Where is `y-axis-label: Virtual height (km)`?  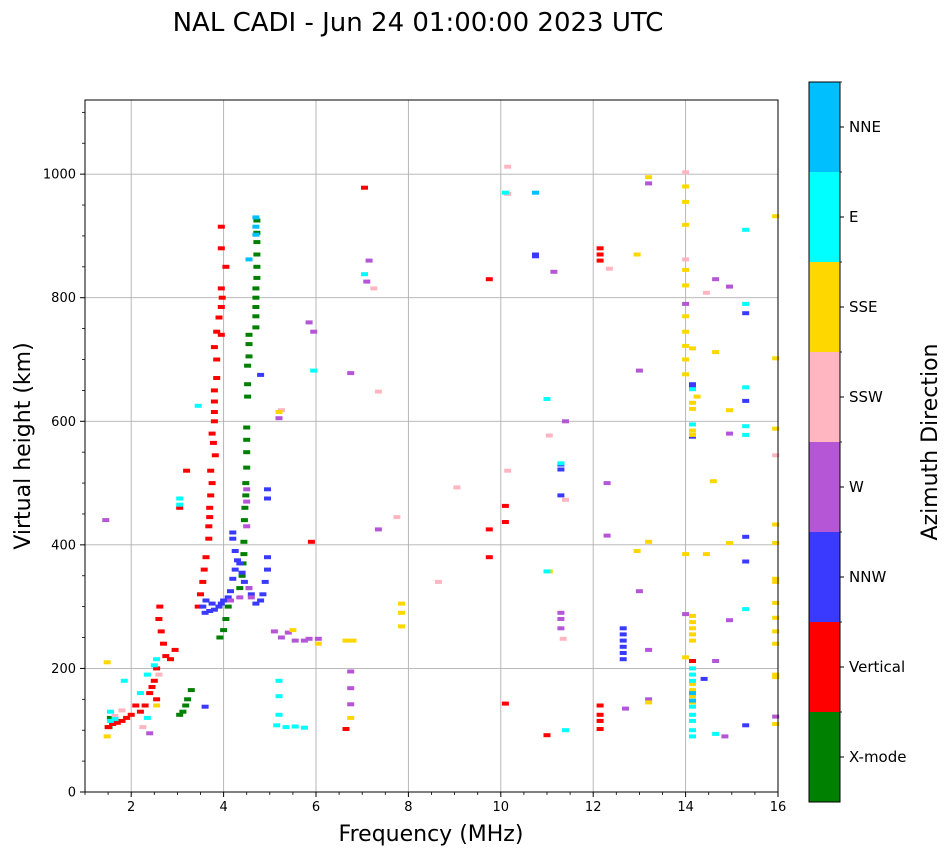
y-axis-label: Virtual height (km) is located at coordinates (23, 445).